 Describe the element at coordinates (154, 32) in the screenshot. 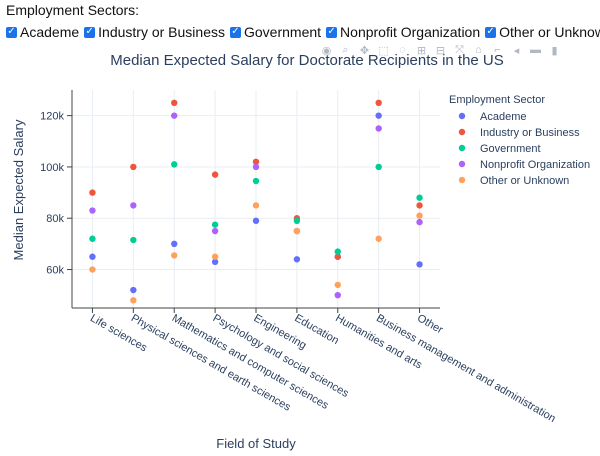

I see `checkbox-industry-or-business: ✓ Industry or Business` at that location.